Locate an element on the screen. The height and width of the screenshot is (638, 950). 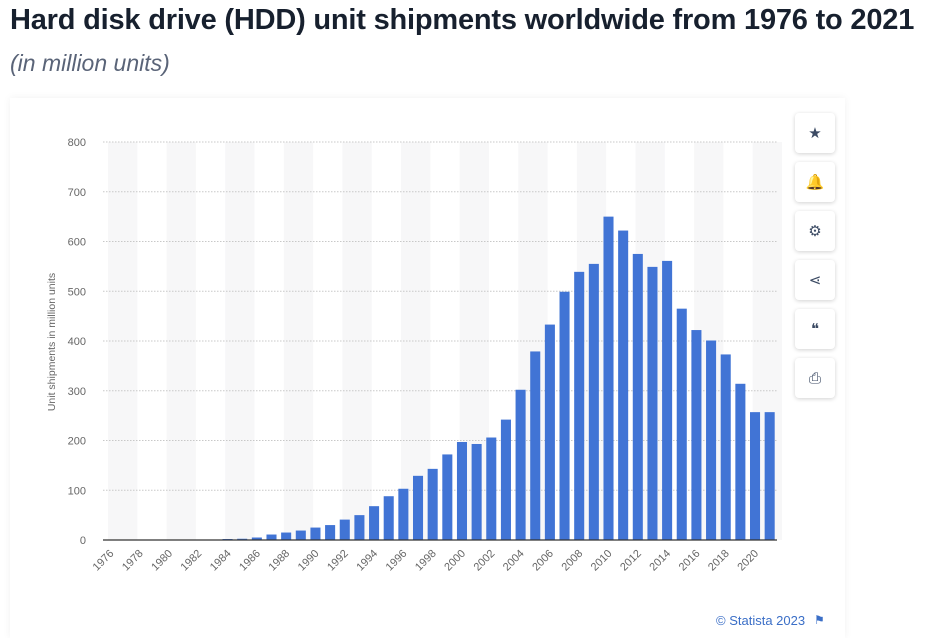
y-tick-label: 600 is located at coordinates (77, 243).